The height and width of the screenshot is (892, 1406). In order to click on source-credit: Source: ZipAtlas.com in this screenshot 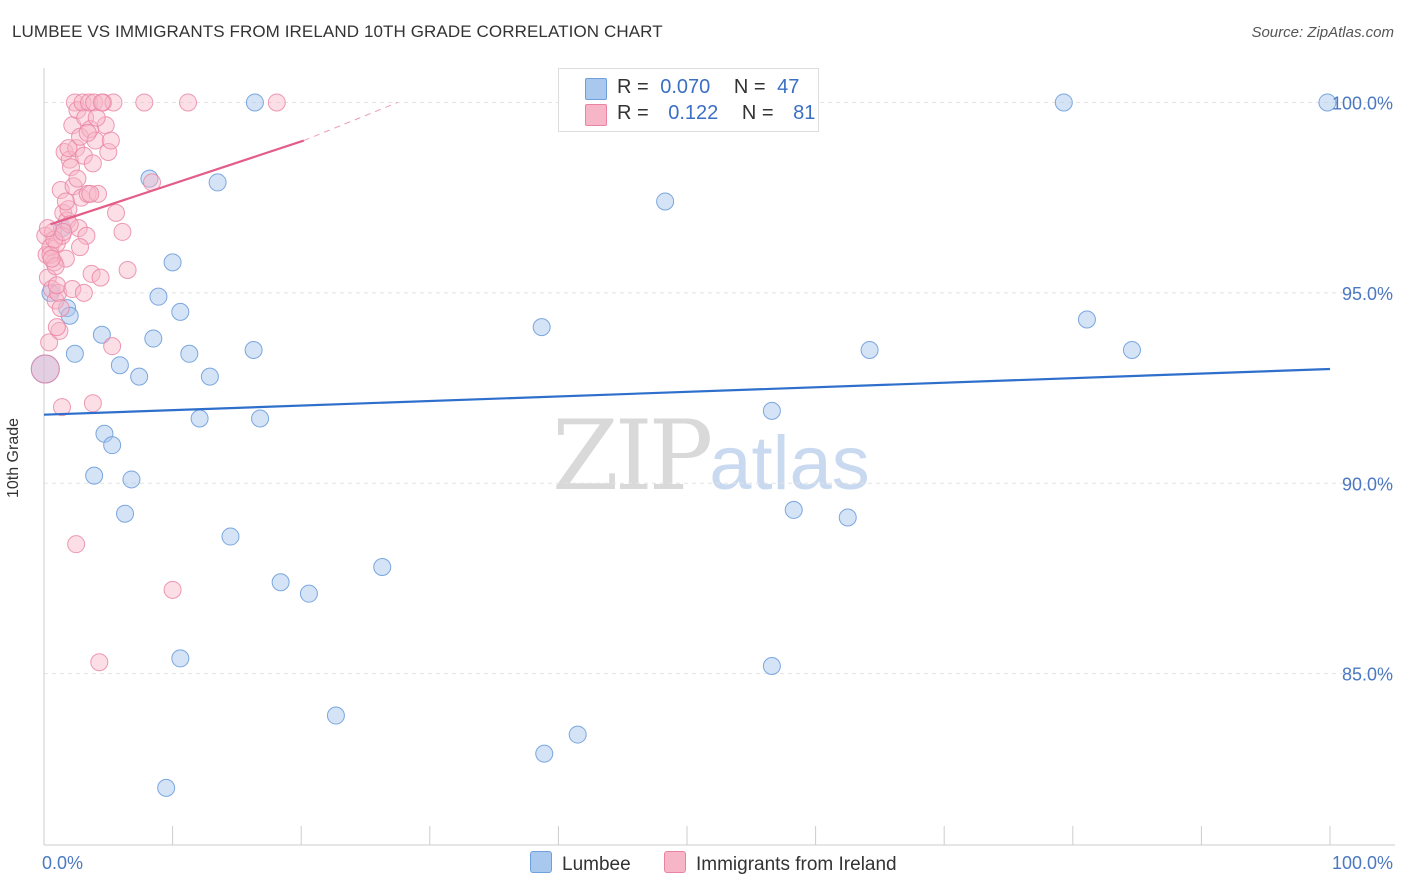, I will do `click(1322, 32)`.